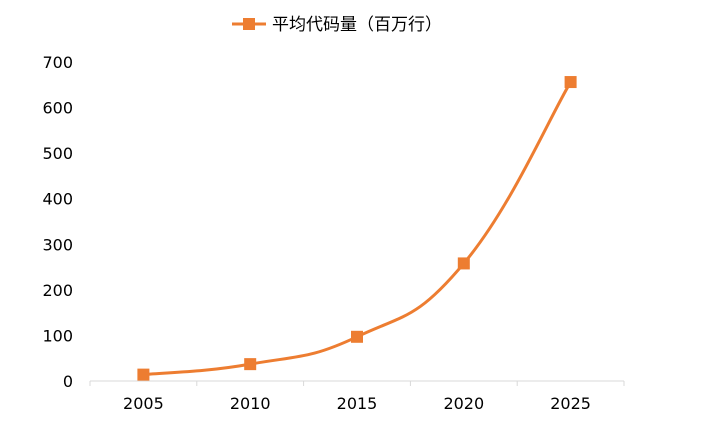 The image size is (718, 438). Describe the element at coordinates (57, 222) in the screenshot. I see `y-axis-ticks: 0 100 200 300 400 500 600 700` at that location.